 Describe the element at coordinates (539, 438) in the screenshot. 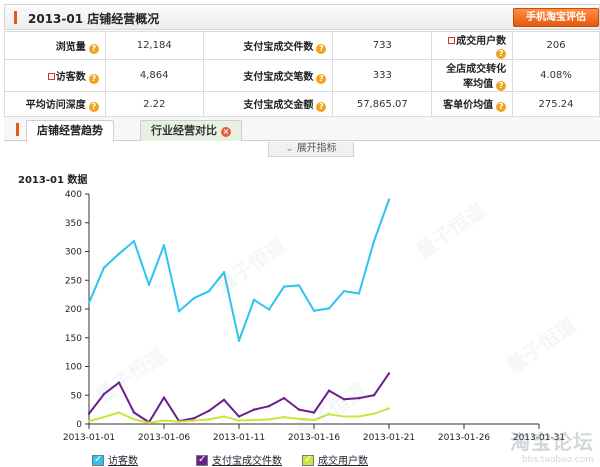

I see `x-tick-label: 2013-01-31` at that location.